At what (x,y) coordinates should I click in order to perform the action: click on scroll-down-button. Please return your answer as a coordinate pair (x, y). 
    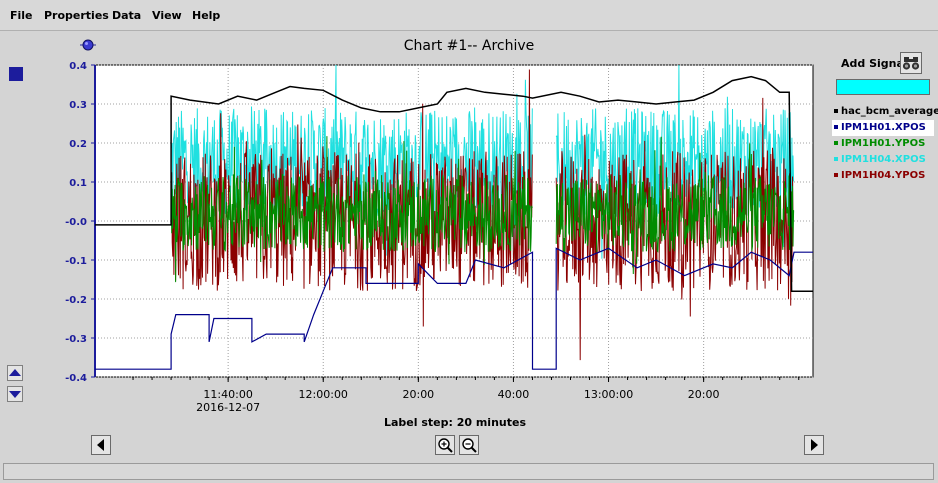
    Looking at the image, I should click on (15, 394).